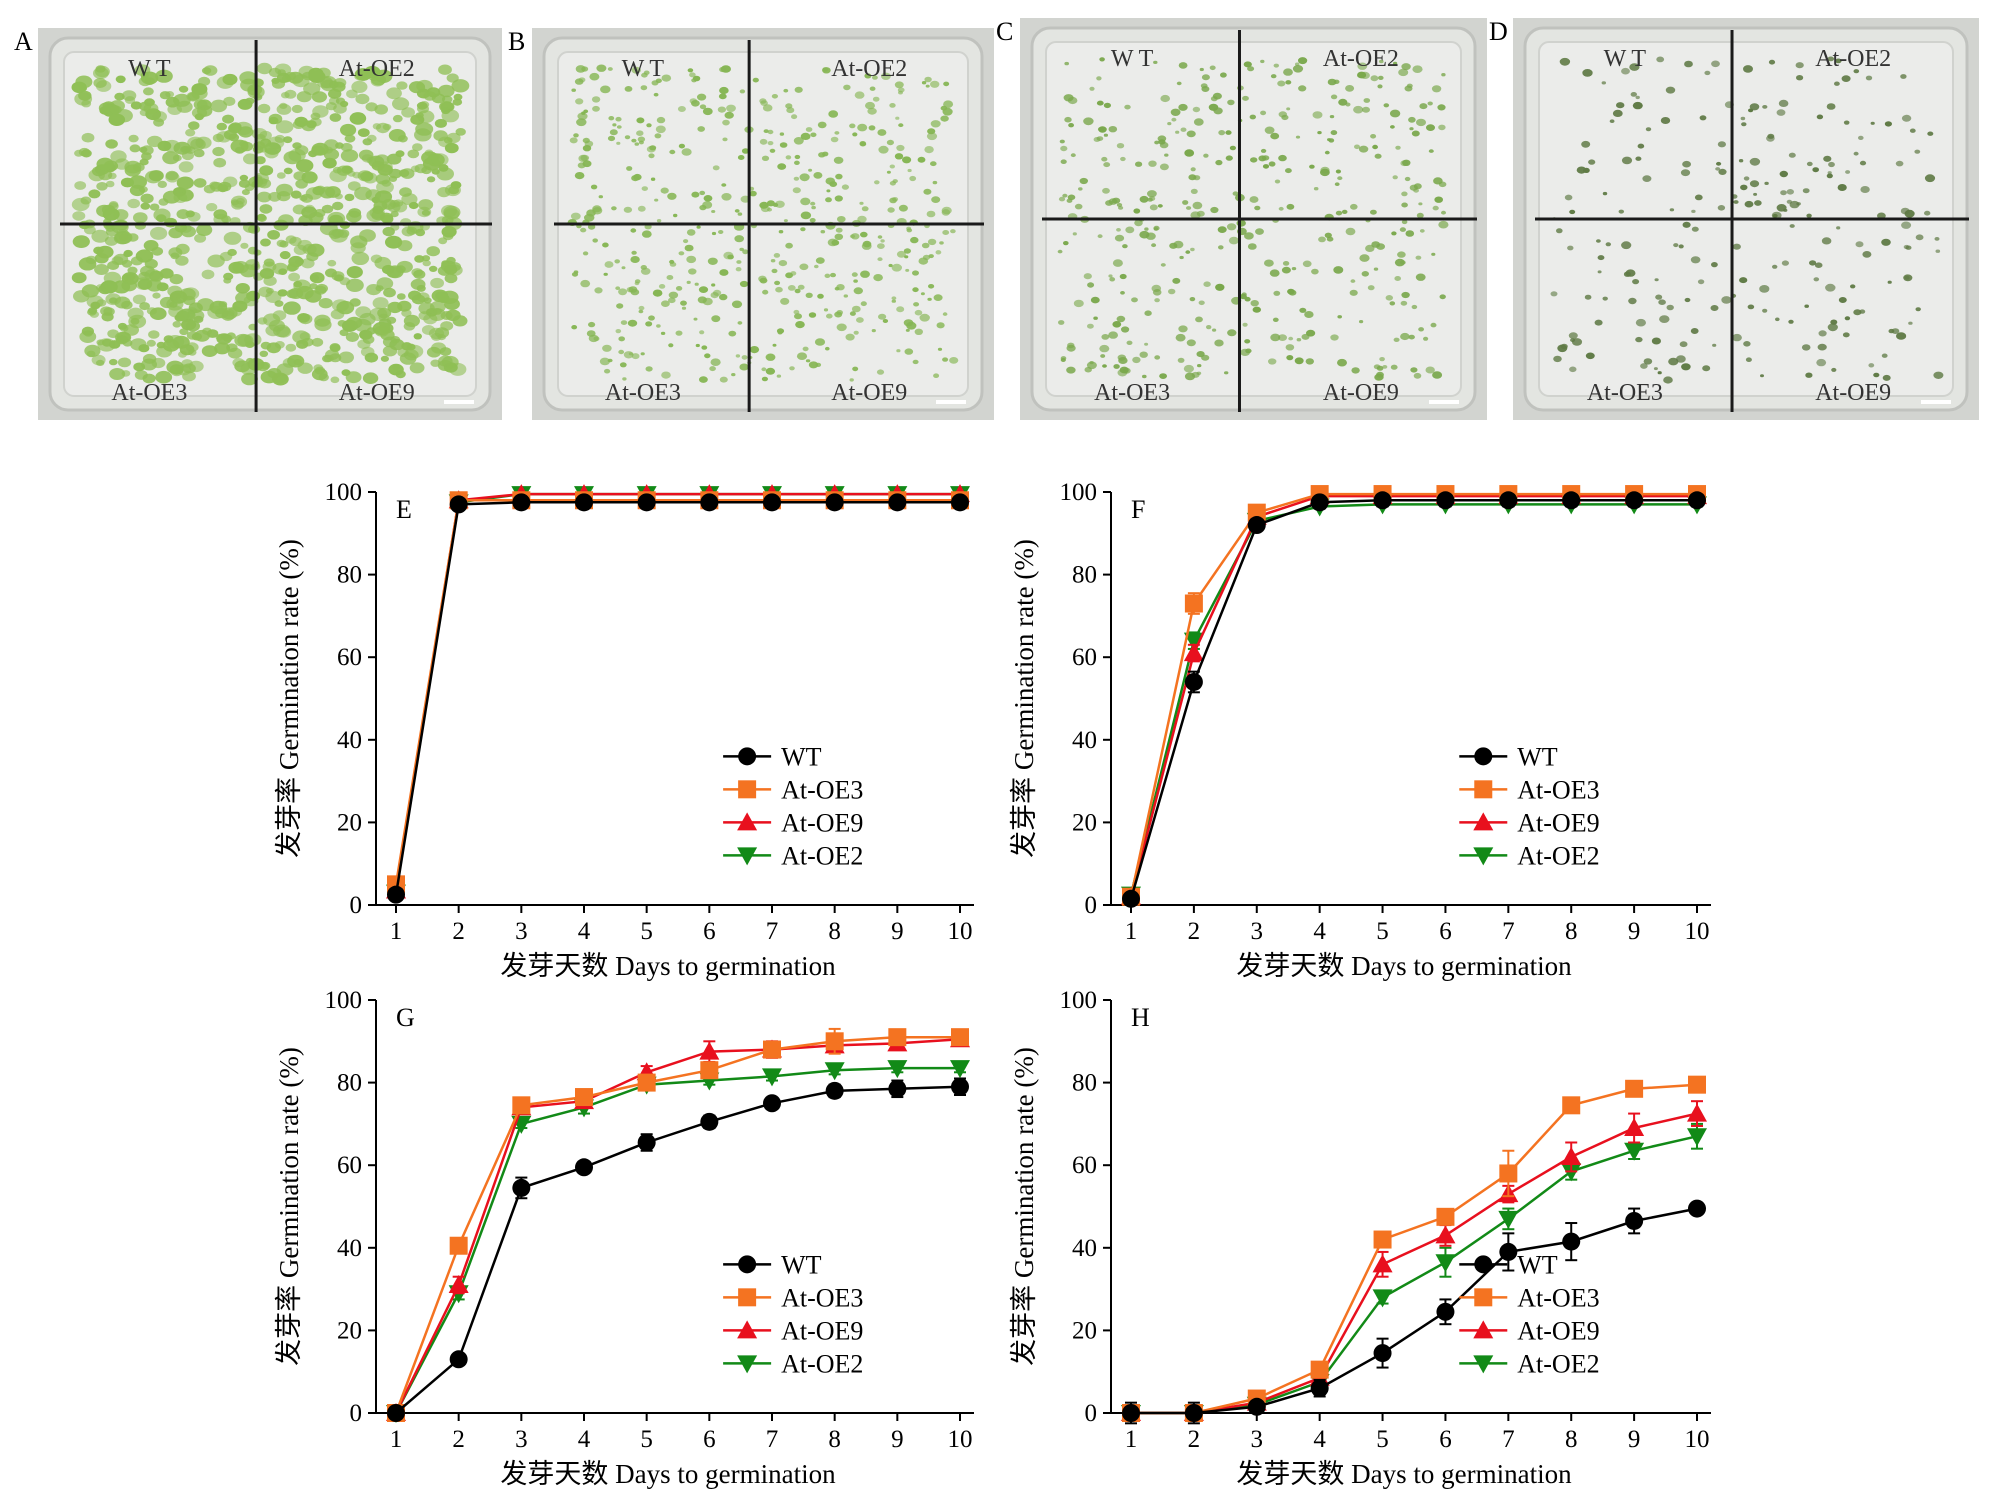 The image size is (1993, 1506). Describe the element at coordinates (1571, 931) in the screenshot. I see `x-tick-label: 8` at that location.